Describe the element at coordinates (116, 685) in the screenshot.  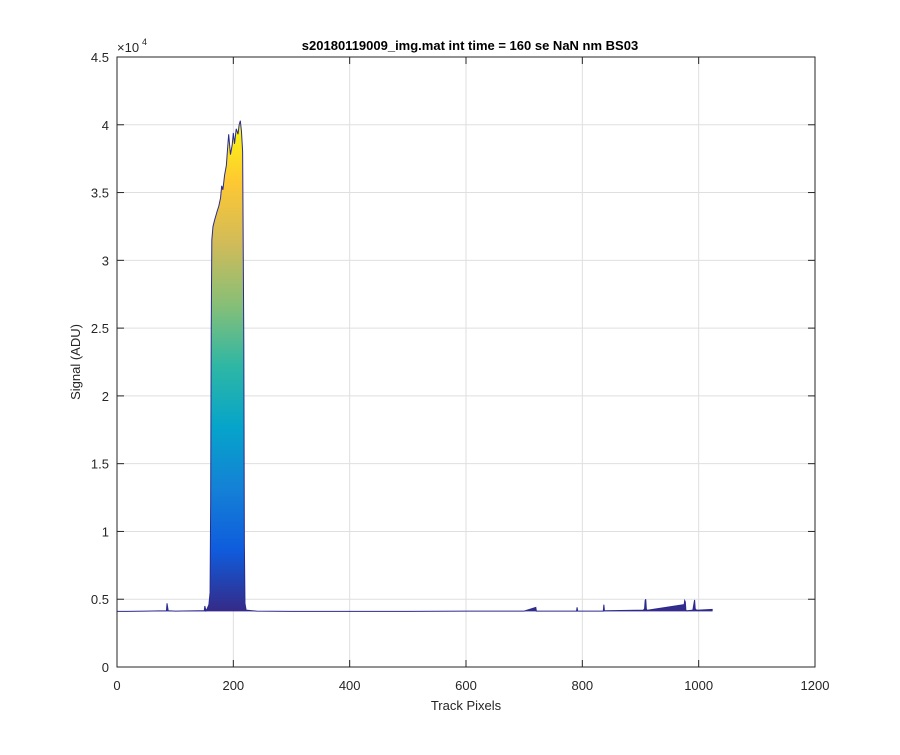
I see `x-tick-label: 0` at that location.